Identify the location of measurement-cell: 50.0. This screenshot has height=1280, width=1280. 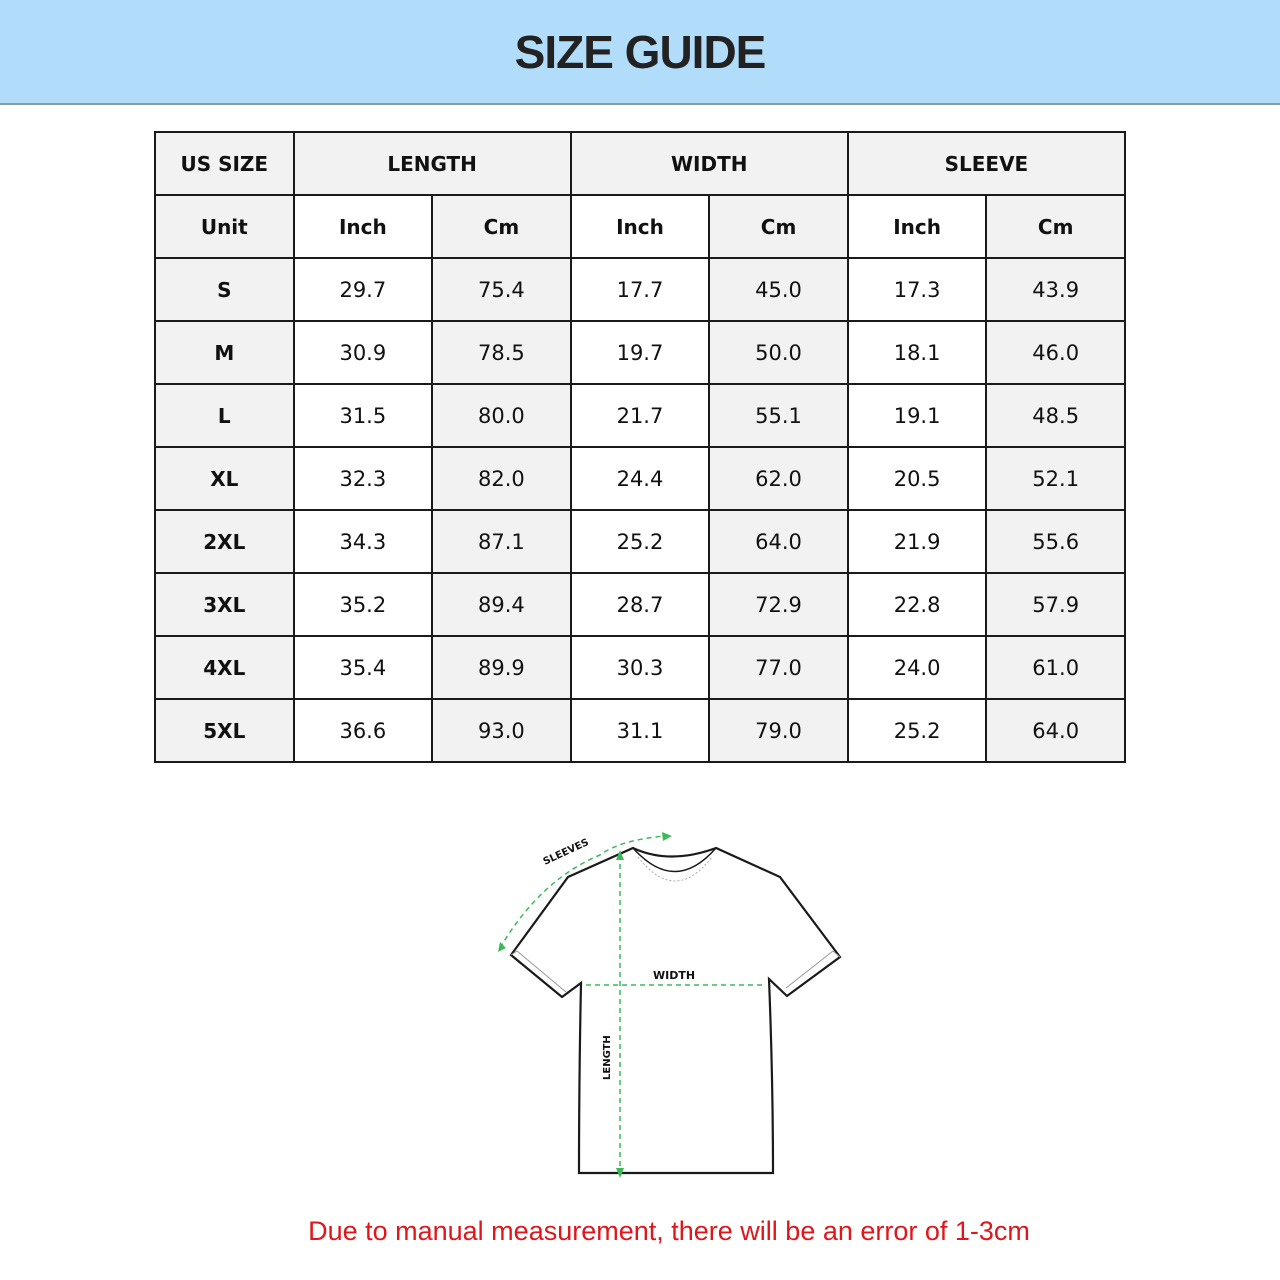
(778, 352).